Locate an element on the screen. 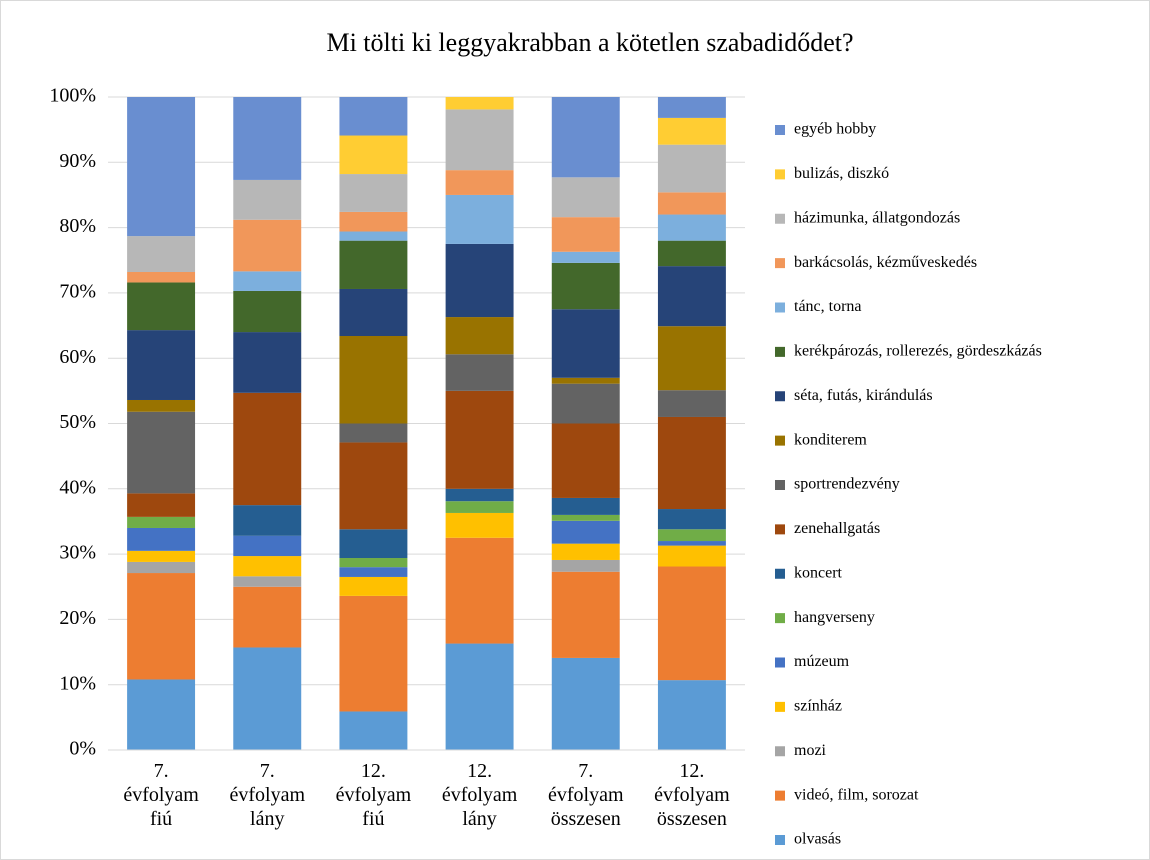 The height and width of the screenshot is (860, 1150). legend-label: barkácsolás, kézművеskedés is located at coordinates (885, 262).